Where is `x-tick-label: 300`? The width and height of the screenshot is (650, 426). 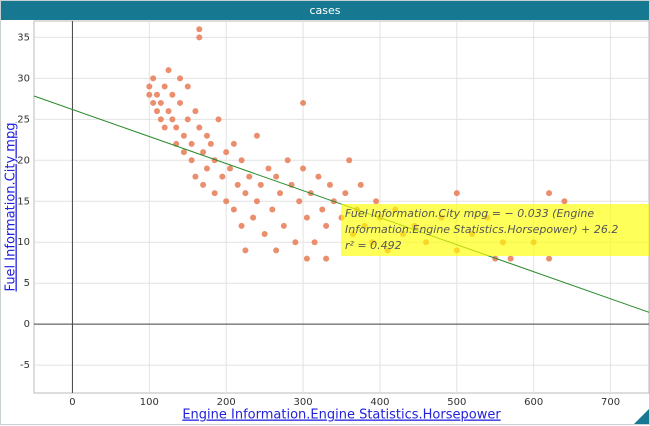
x-tick-label: 300 is located at coordinates (303, 402).